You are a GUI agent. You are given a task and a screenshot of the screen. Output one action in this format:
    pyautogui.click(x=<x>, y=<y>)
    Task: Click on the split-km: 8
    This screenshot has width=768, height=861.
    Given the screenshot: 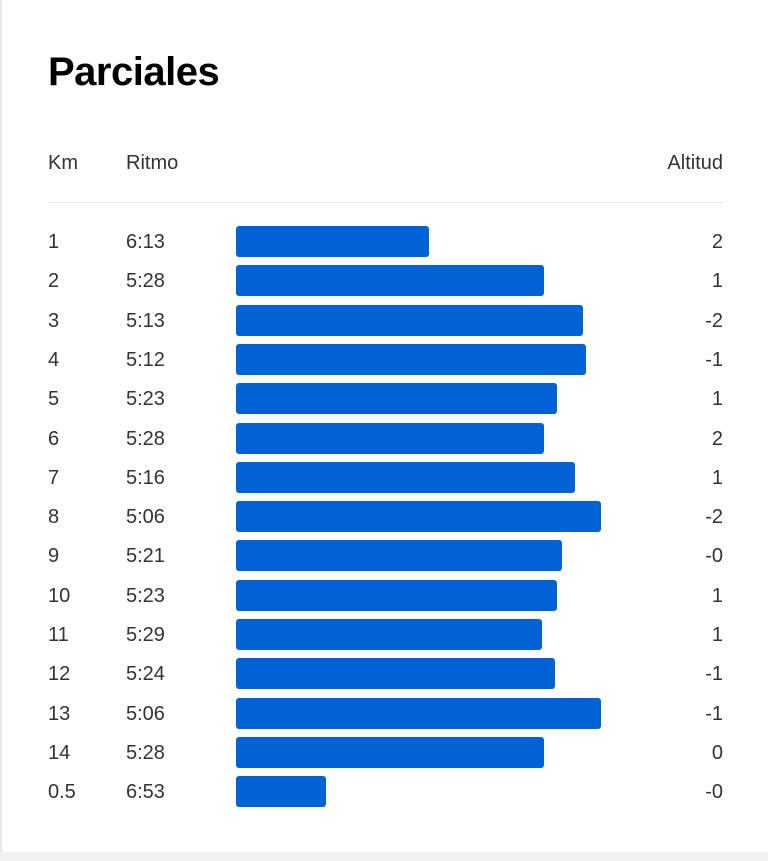 What is the action you would take?
    pyautogui.click(x=54, y=517)
    